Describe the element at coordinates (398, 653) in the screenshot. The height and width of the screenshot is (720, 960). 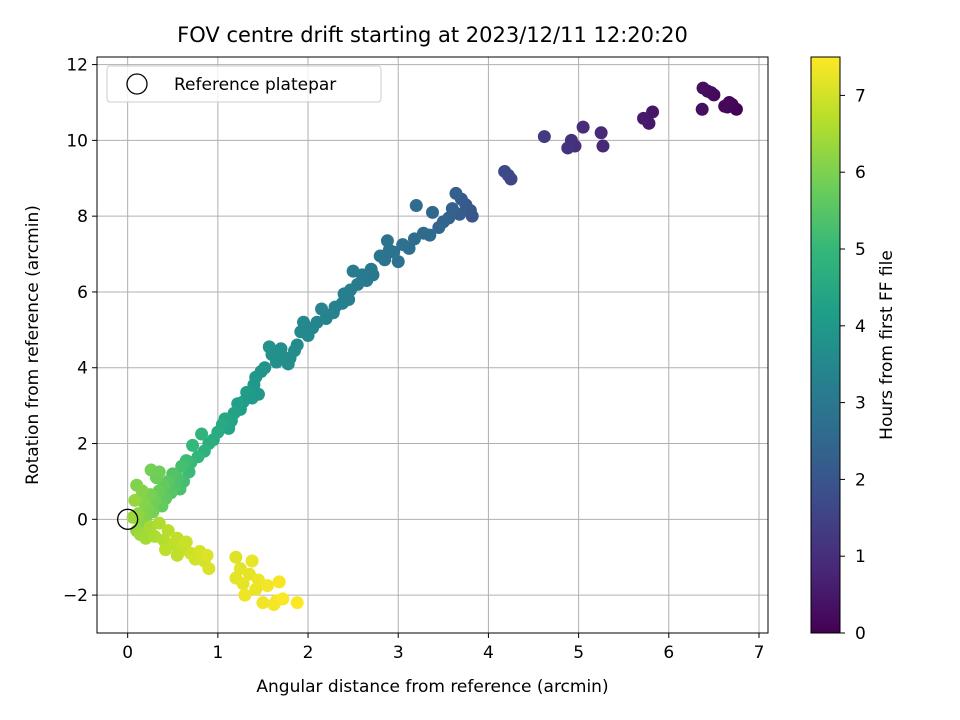
I see `x-tick-label: 3` at that location.